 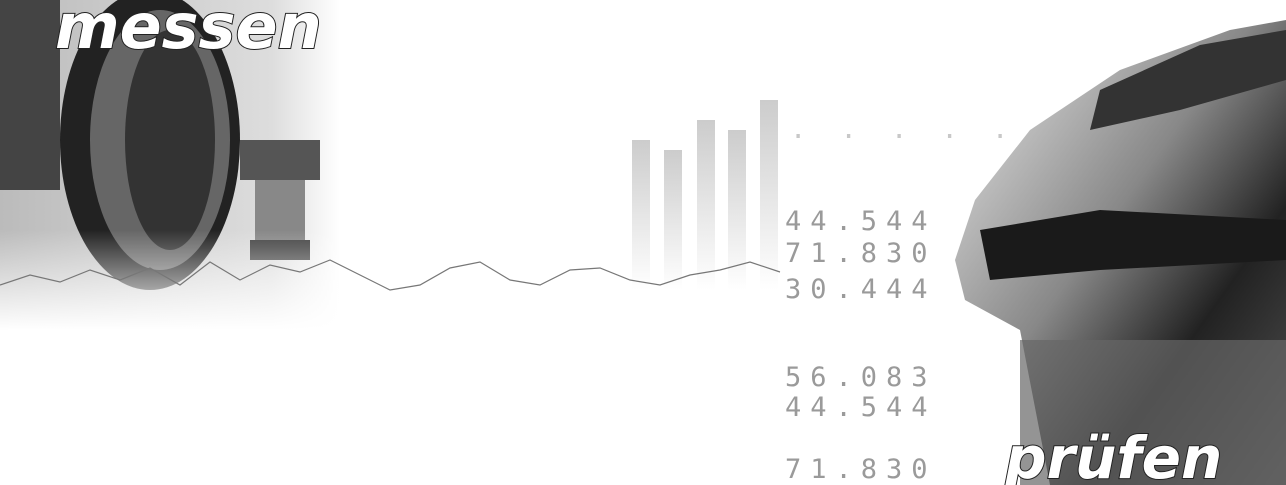 I want to click on left-word: messen, so click(x=188, y=31).